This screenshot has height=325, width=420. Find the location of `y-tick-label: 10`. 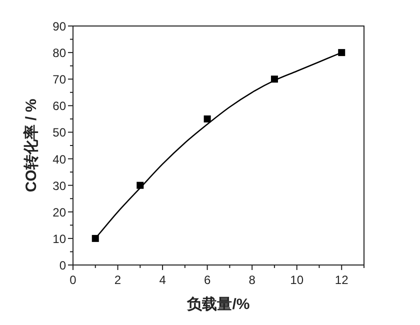

y-tick-label: 10 is located at coordinates (59, 239).